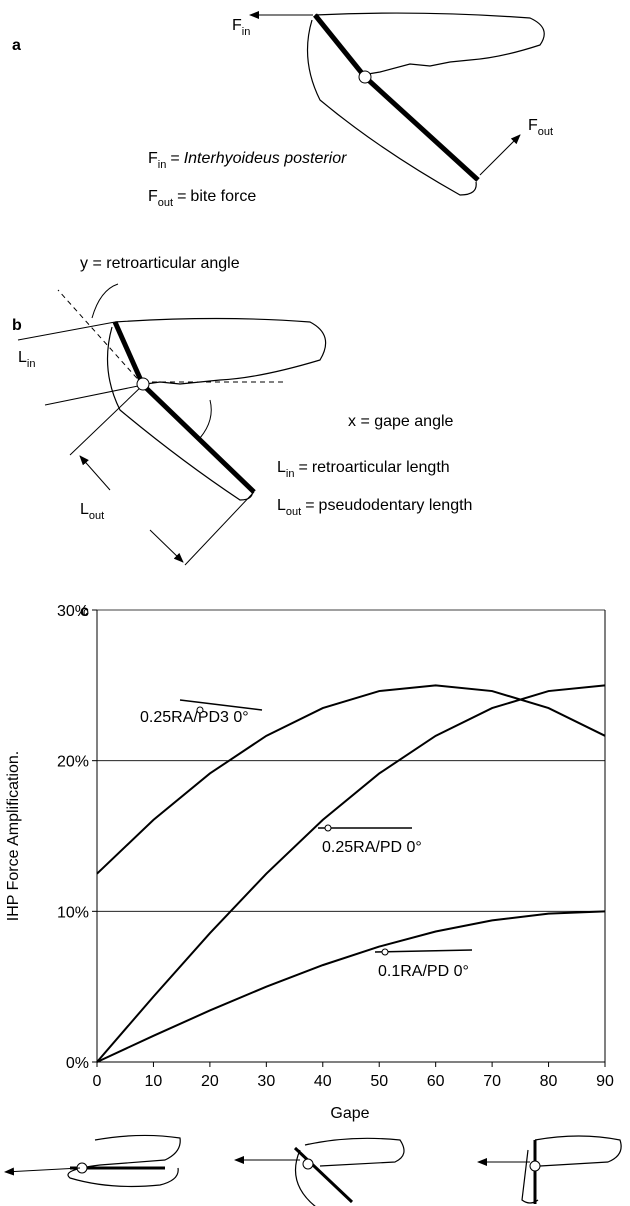  I want to click on gape-diagrams, so click(313, 1170).